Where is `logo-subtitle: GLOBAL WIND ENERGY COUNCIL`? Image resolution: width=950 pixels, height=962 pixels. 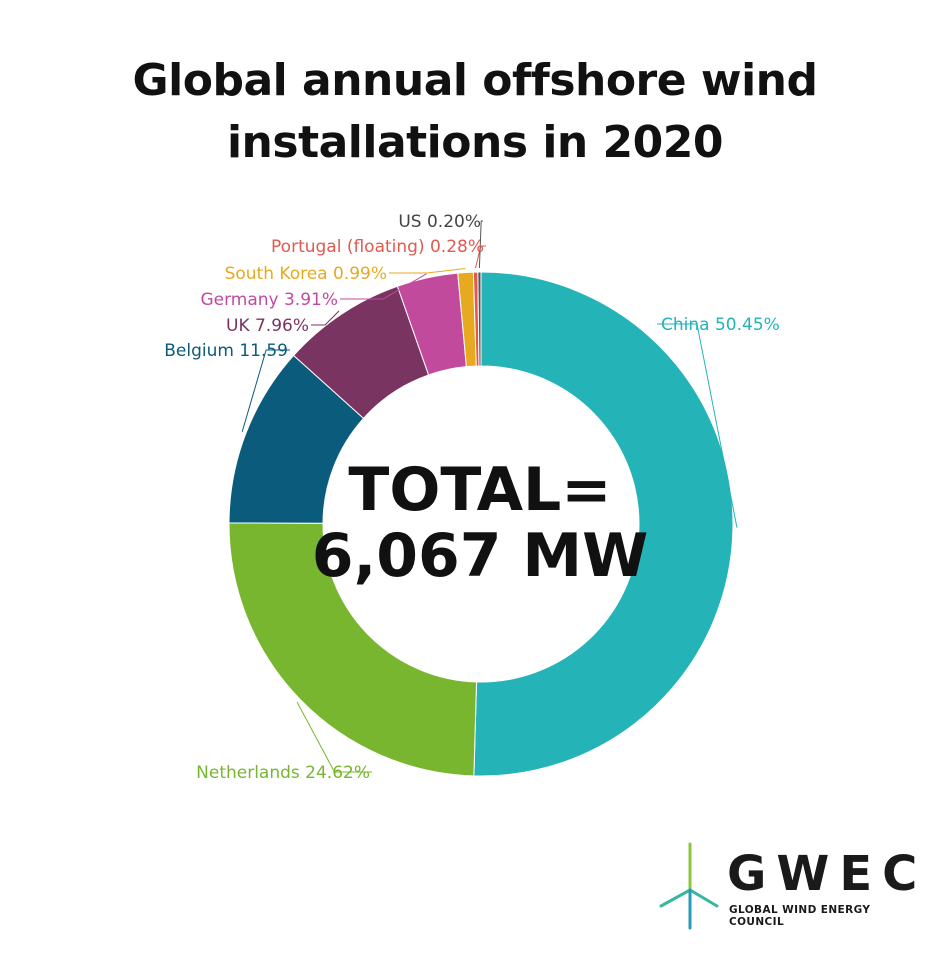
logo-subtitle: GLOBAL WIND ENERGY COUNCIL is located at coordinates (800, 916).